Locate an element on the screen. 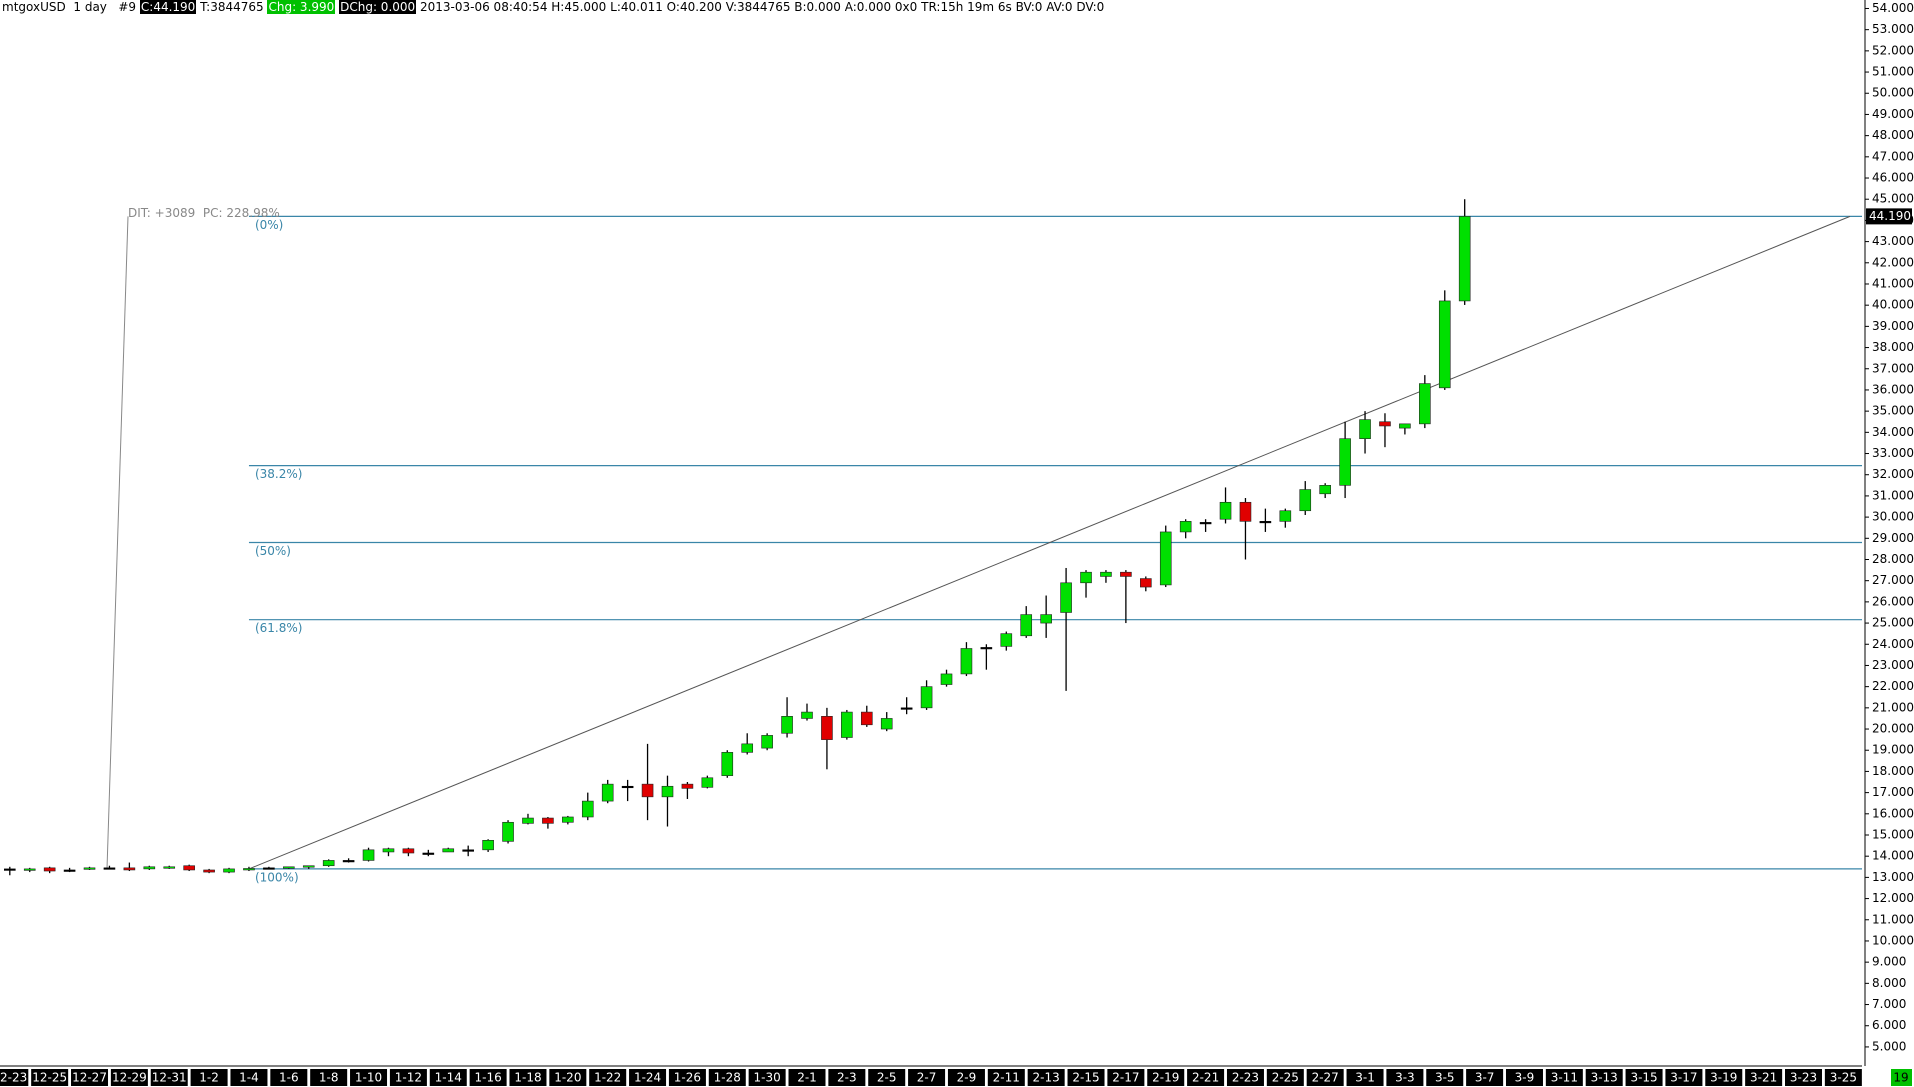 The width and height of the screenshot is (1914, 1087). x-tick-label: 2-7 is located at coordinates (927, 1078).